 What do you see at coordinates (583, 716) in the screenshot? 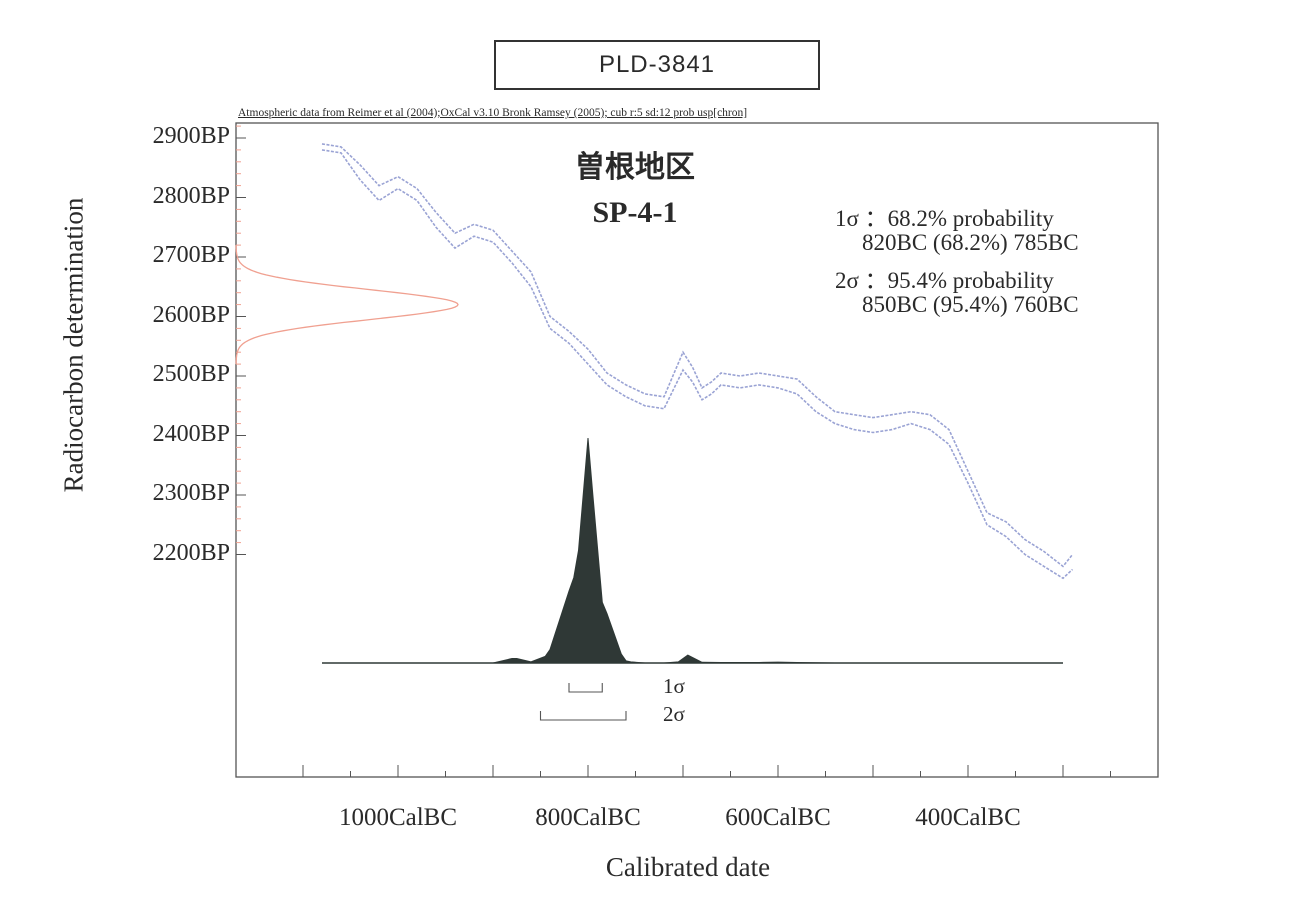
I see `range-bracket-2sigma` at bounding box center [583, 716].